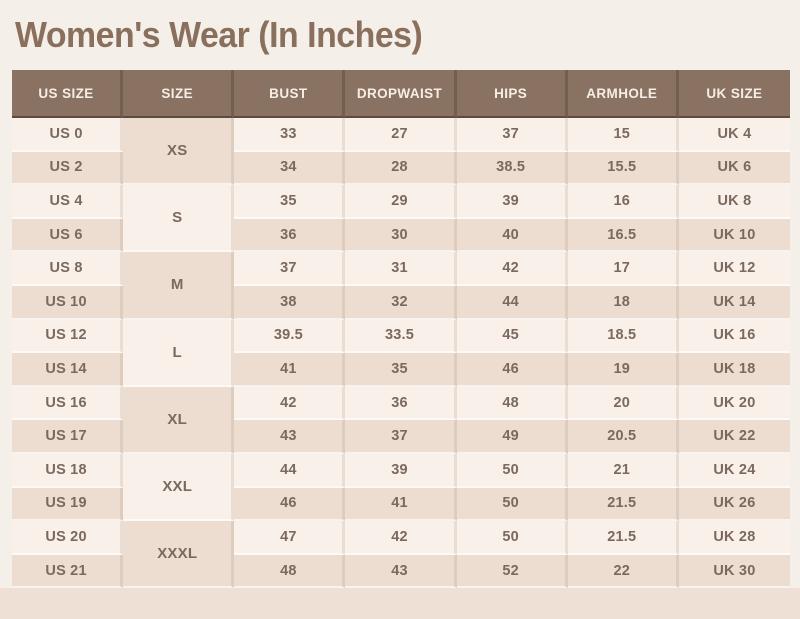 This screenshot has width=800, height=619. I want to click on cell-us-size: US 18, so click(68, 470).